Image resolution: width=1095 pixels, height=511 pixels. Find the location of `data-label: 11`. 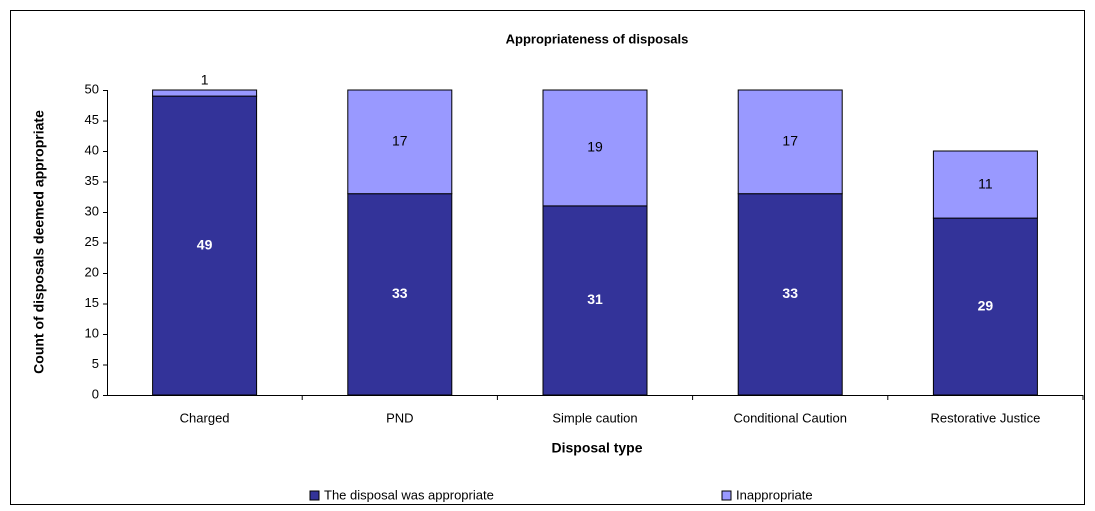

data-label: 11 is located at coordinates (985, 183).